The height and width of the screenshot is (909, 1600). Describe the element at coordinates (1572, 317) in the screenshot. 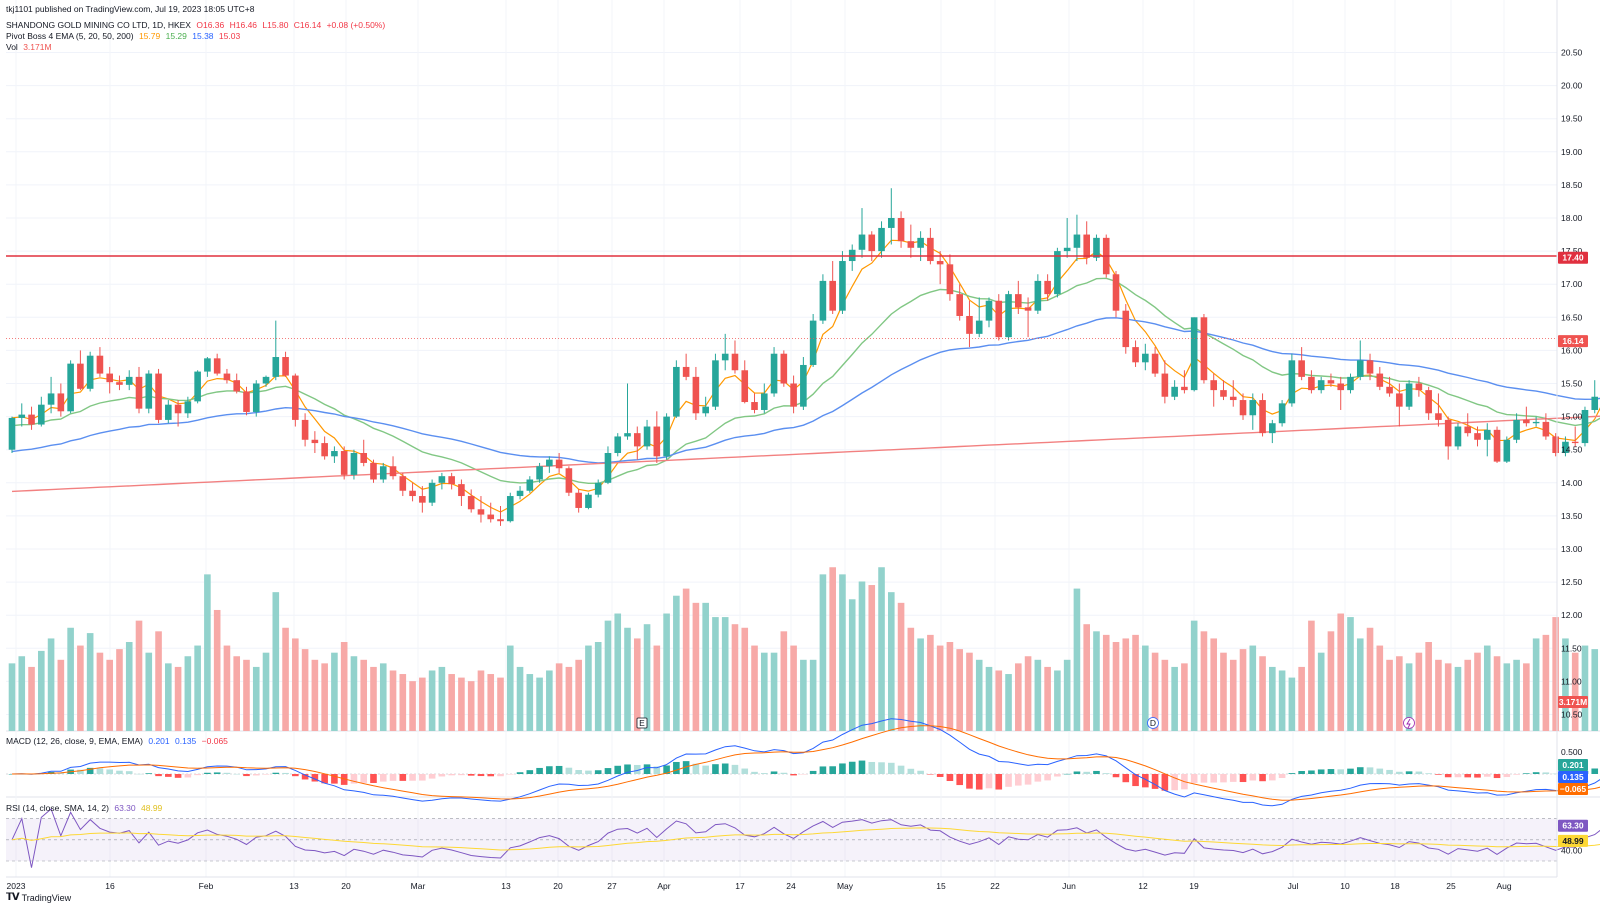

I see `y-tick-label: 16.50` at that location.